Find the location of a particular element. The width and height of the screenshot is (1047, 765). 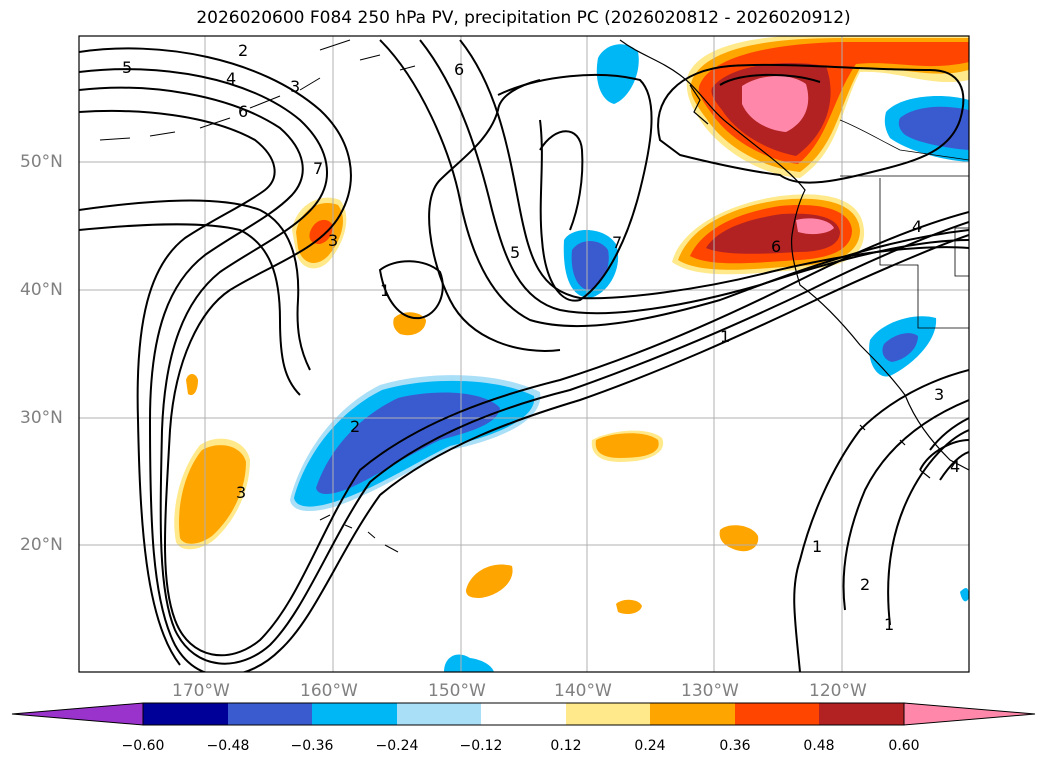

lat-label-20n: 20°N is located at coordinates (41, 545).